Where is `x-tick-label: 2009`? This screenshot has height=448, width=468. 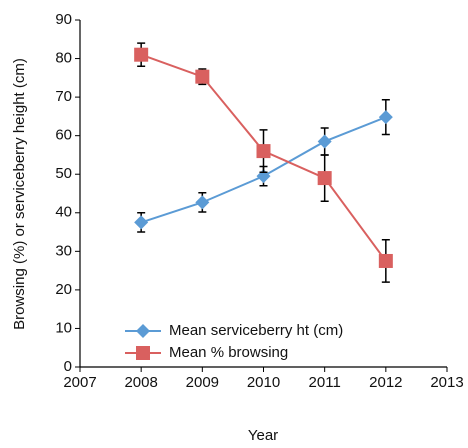
x-tick-label: 2009 is located at coordinates (202, 382).